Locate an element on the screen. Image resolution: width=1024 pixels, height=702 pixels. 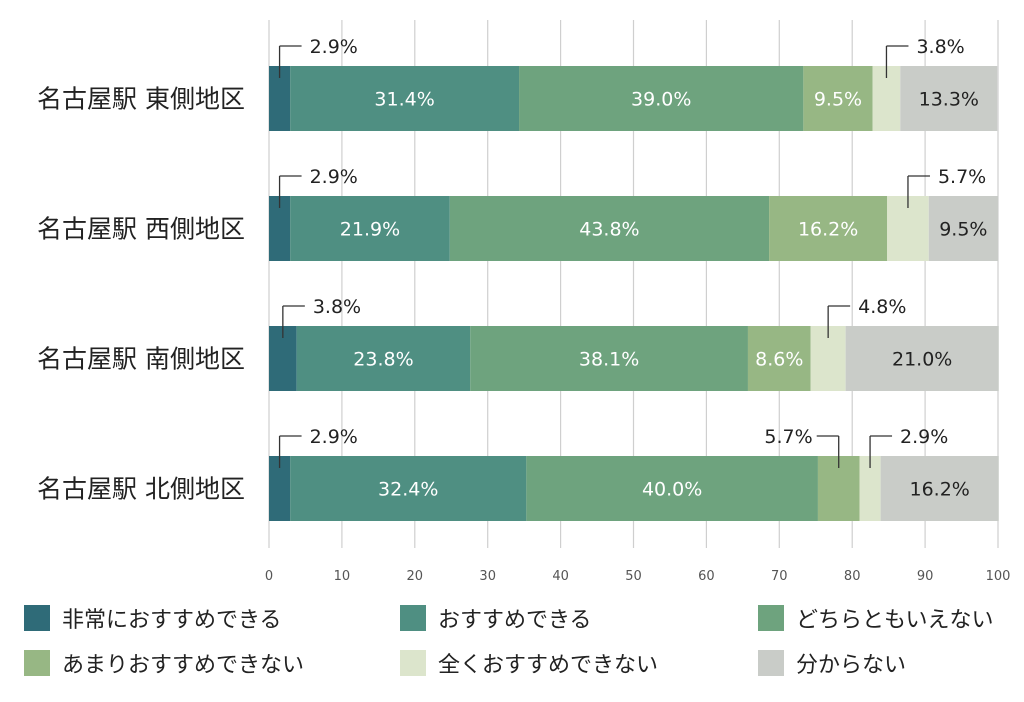
data-label: 39.0% is located at coordinates (661, 100).